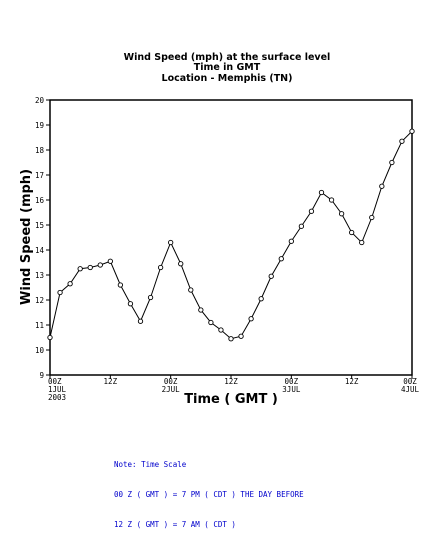 Image resolution: width=425 pixels, height=550 pixels. What do you see at coordinates (26, 237) in the screenshot?
I see `y-axis-label: Wind Speed (mph)` at bounding box center [26, 237].